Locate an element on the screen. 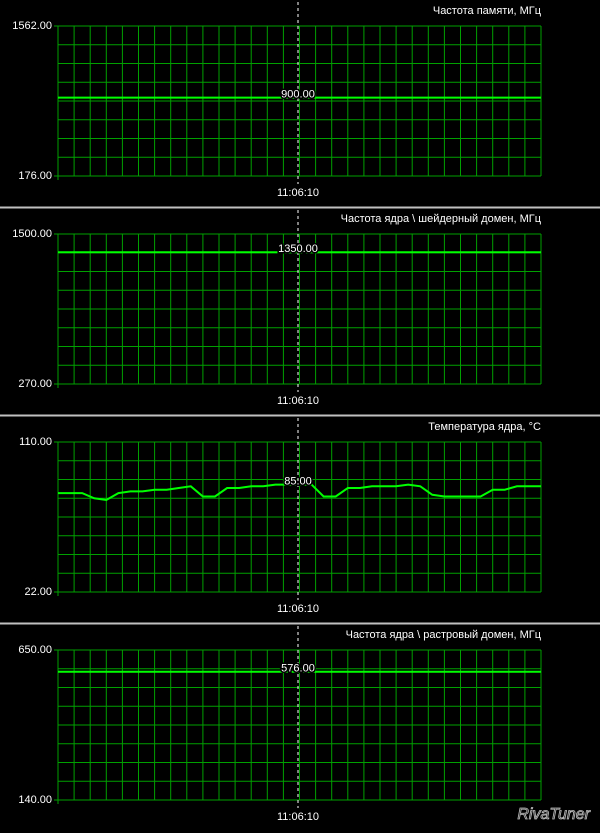 This screenshot has width=600, height=833. chart-title: Частота ядра \ шейдерный домен, МГц is located at coordinates (441, 219).